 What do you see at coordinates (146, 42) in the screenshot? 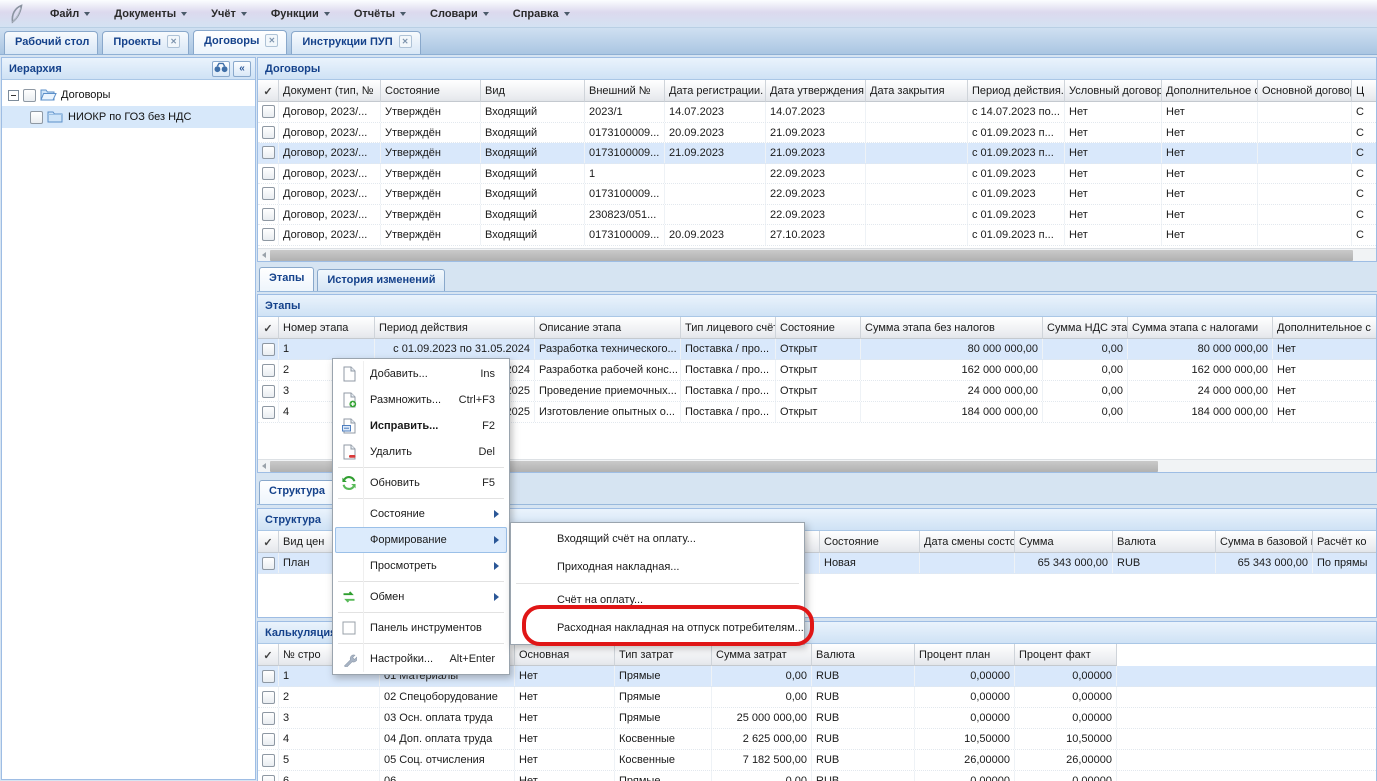
I see `tab-Проекты: Проекты ✕` at bounding box center [146, 42].